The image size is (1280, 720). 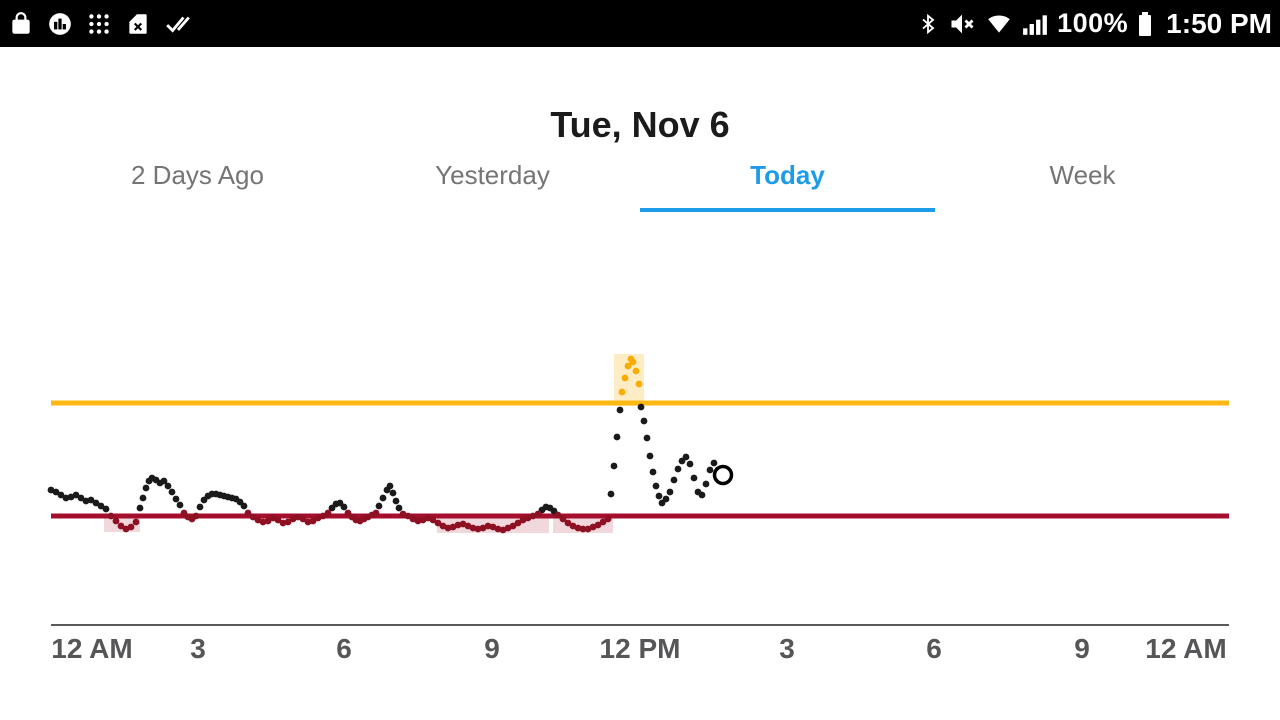 What do you see at coordinates (492, 175) in the screenshot?
I see `tab-yesterday: Yesterday` at bounding box center [492, 175].